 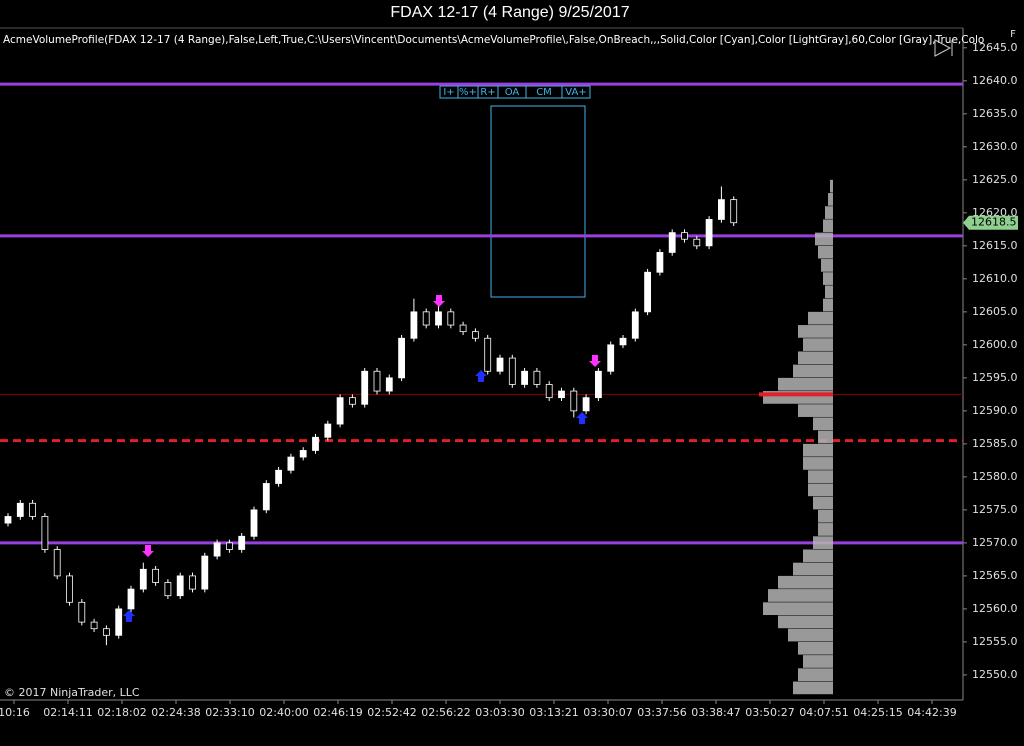 What do you see at coordinates (995, 278) in the screenshot?
I see `y-tick-label: 12610.0` at bounding box center [995, 278].